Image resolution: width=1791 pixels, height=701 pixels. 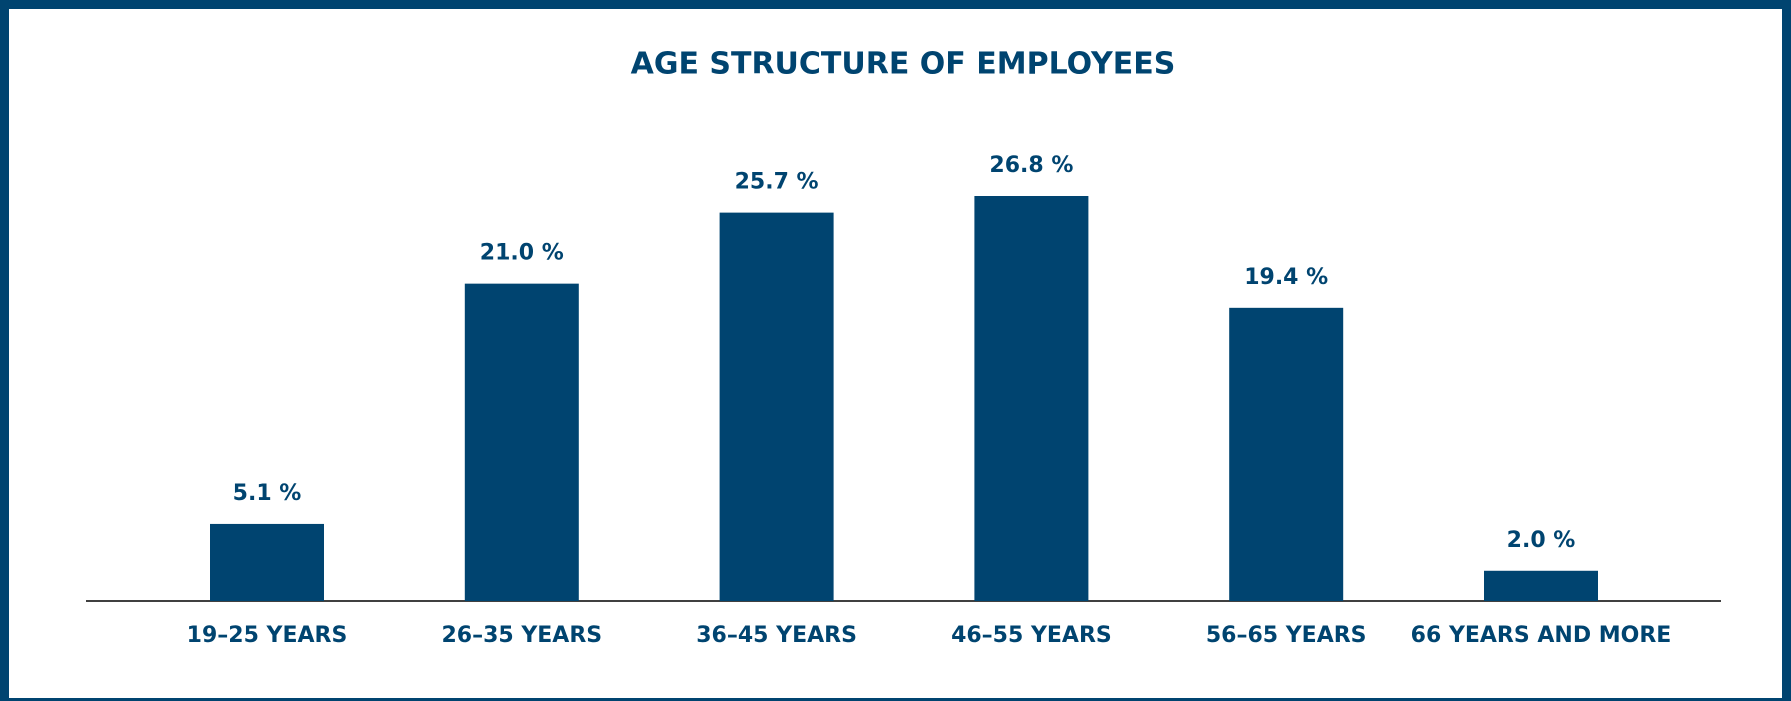 I want to click on x-tick-label: 66 YEARS AND MORE, so click(x=1541, y=635).